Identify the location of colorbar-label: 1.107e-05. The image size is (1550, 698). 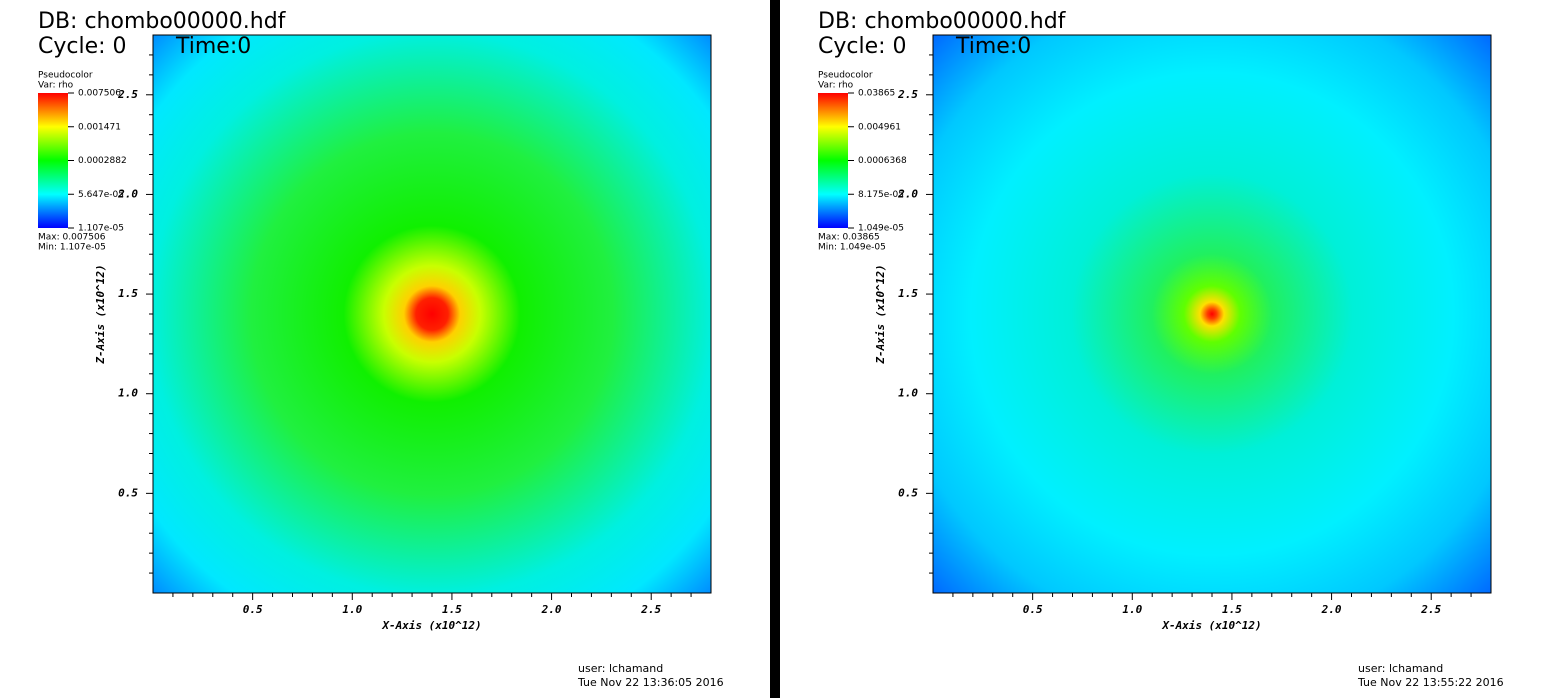
(101, 229).